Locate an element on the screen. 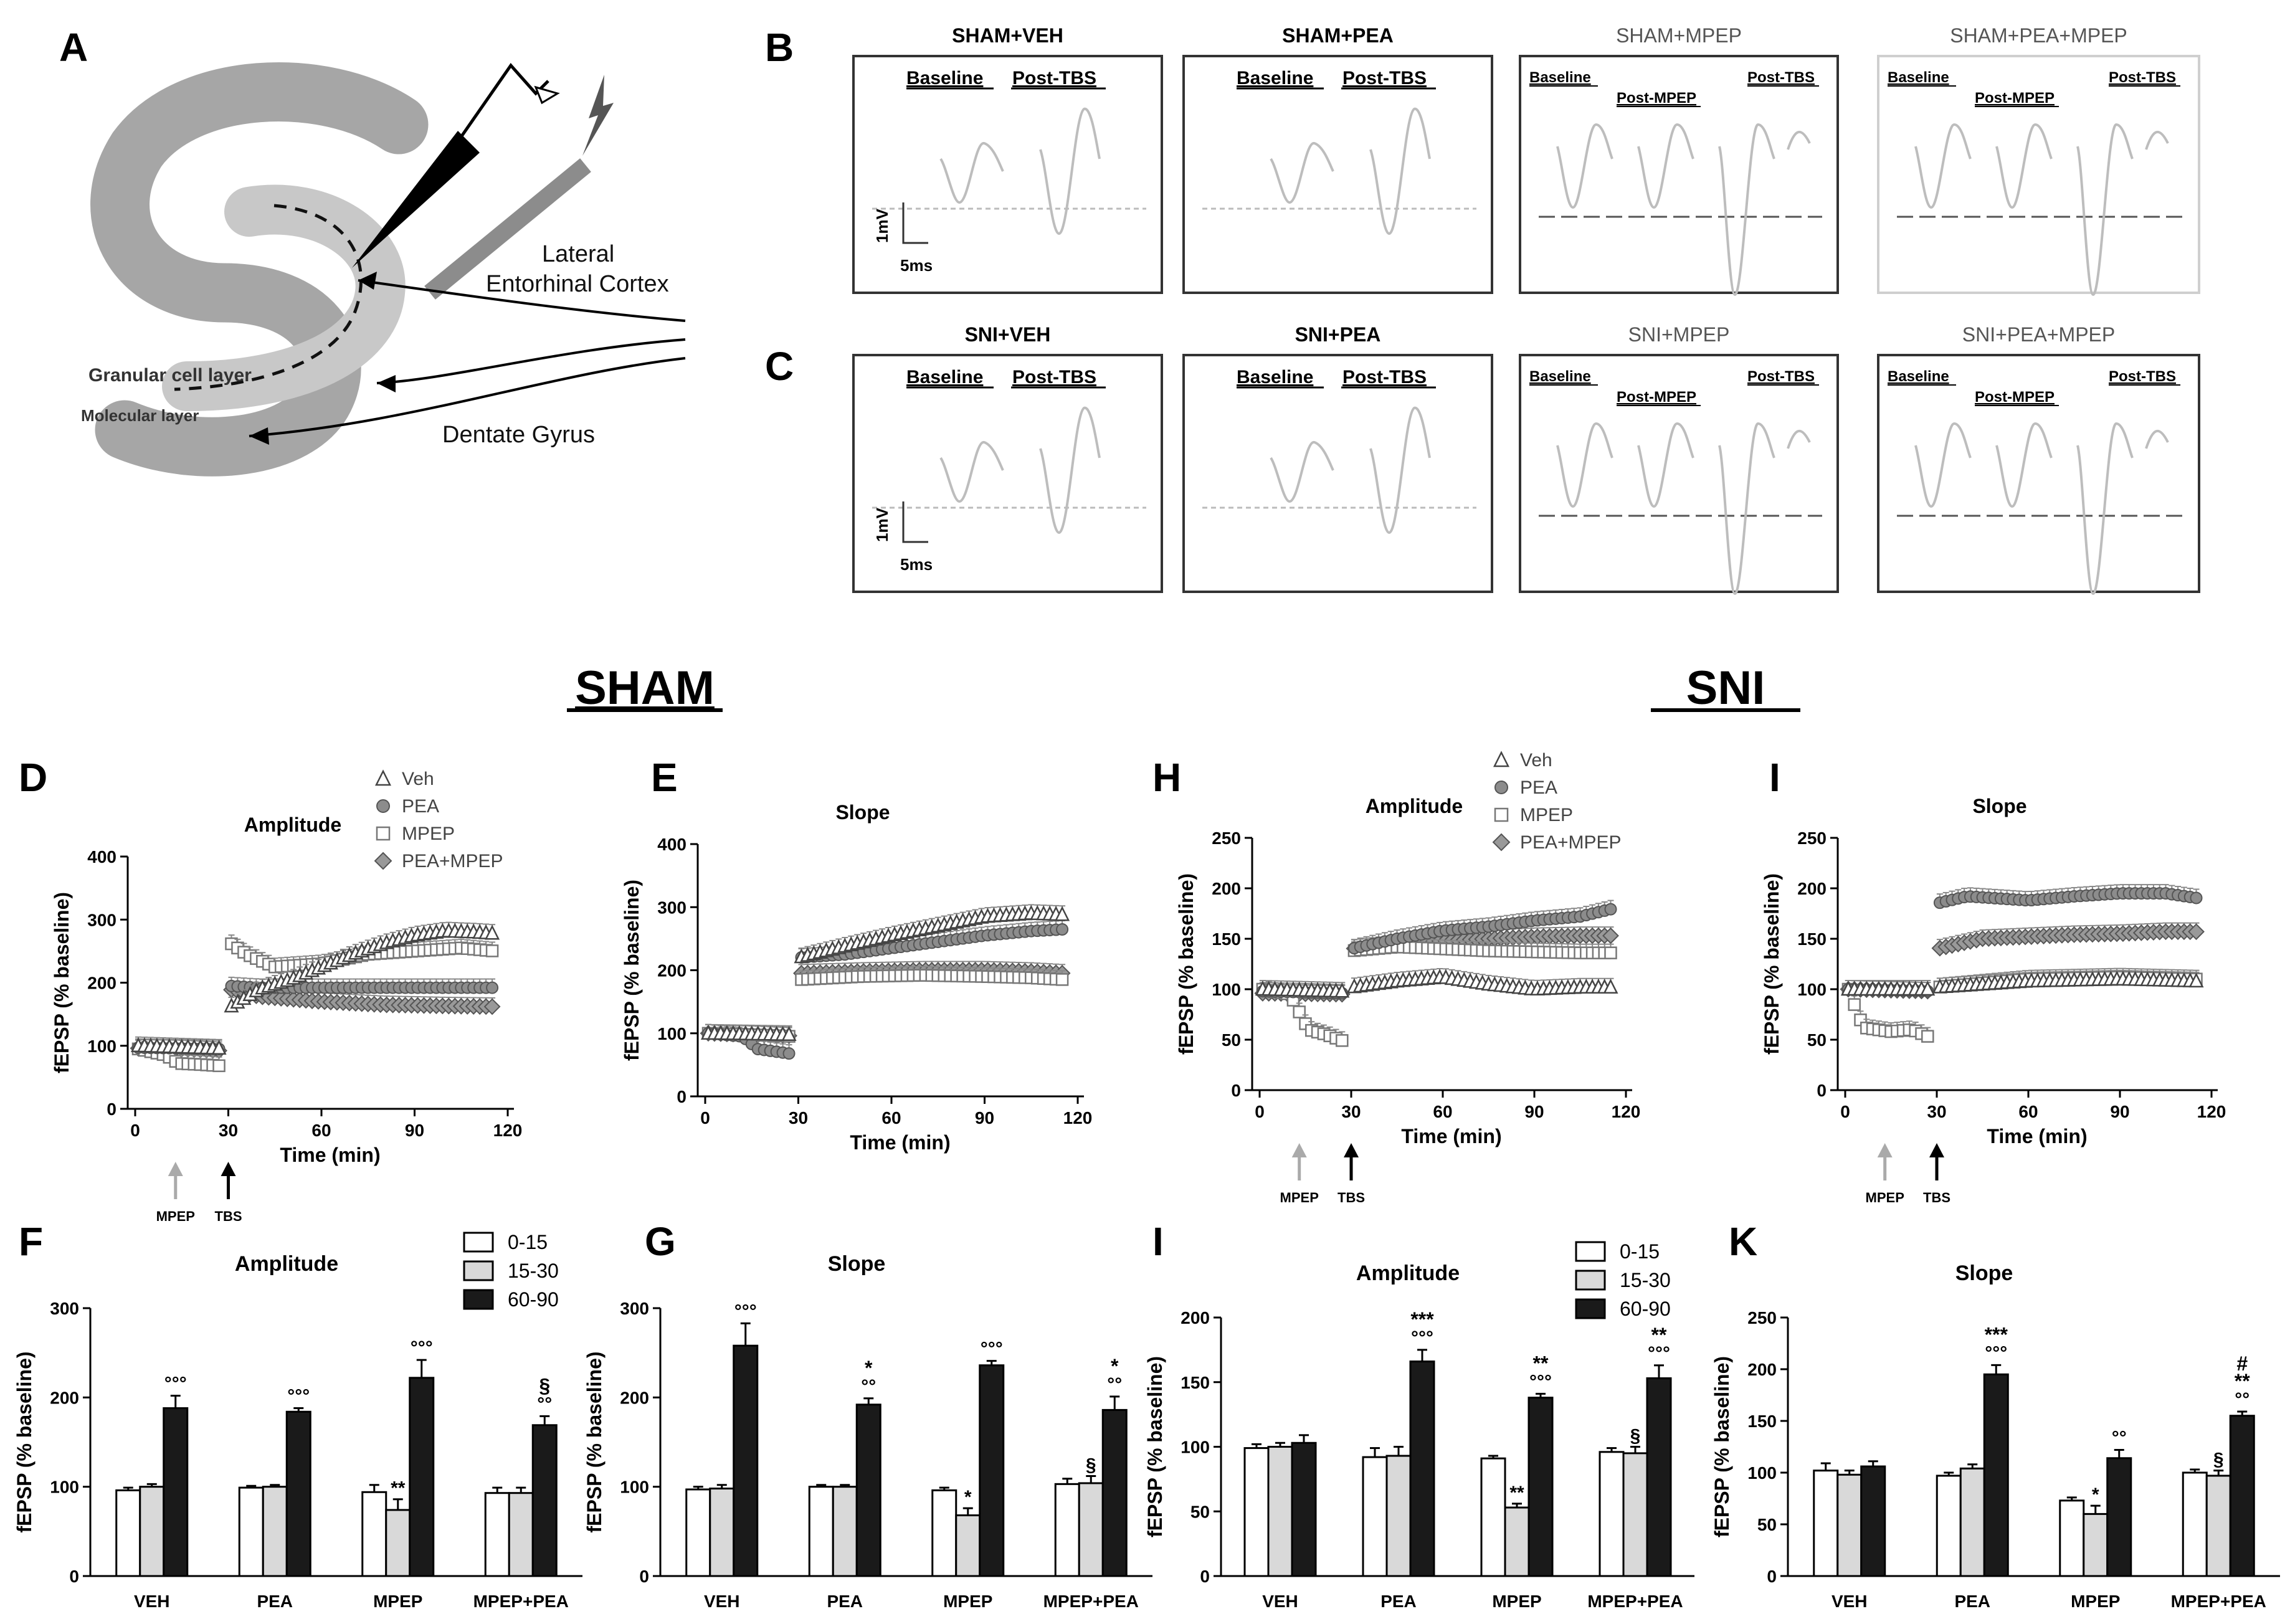 Image resolution: width=2290 pixels, height=1624 pixels. trace-label-baseline: Baseline is located at coordinates (1919, 77).